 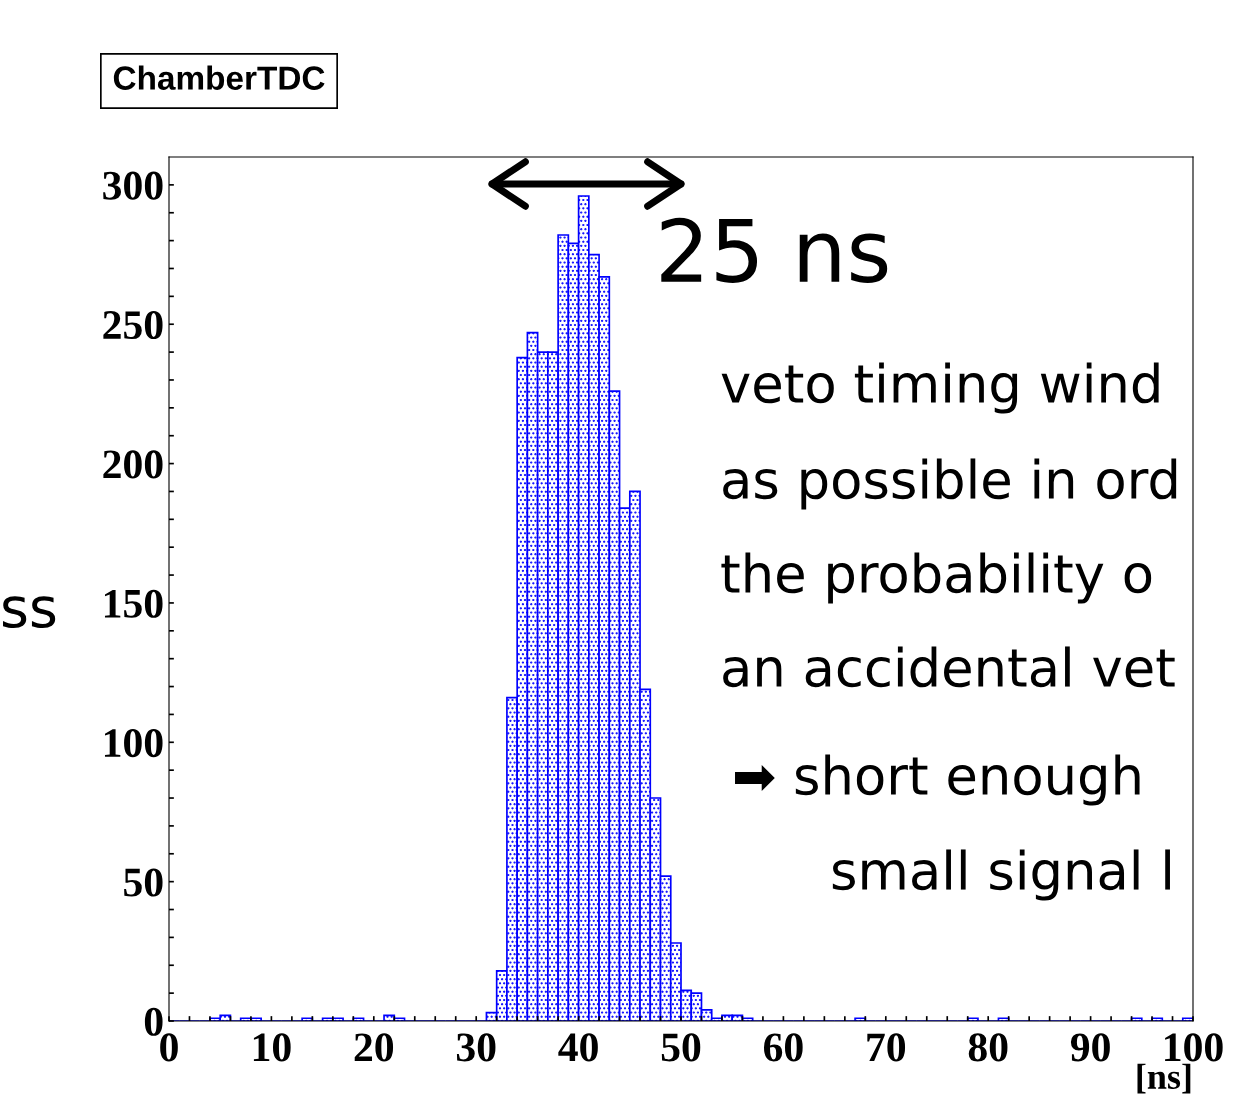 What do you see at coordinates (133, 464) in the screenshot?
I see `y-tick-label: 200` at bounding box center [133, 464].